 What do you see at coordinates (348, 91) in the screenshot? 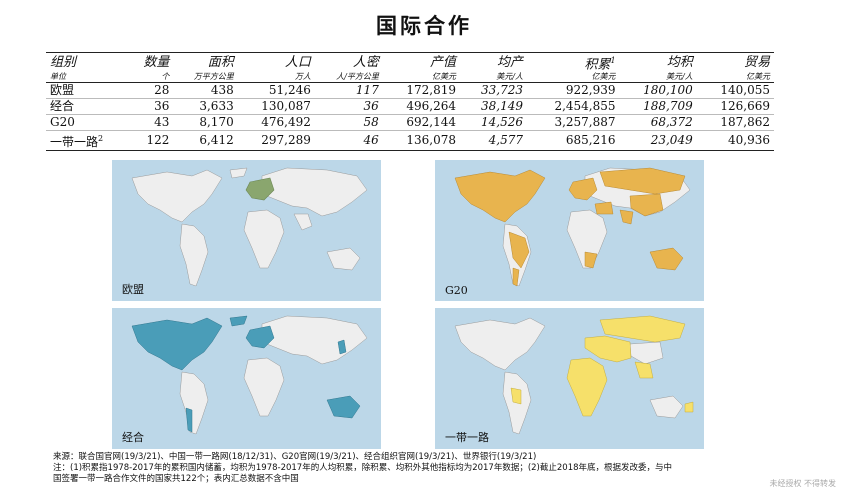
I see `cell-density: 117` at bounding box center [348, 91].